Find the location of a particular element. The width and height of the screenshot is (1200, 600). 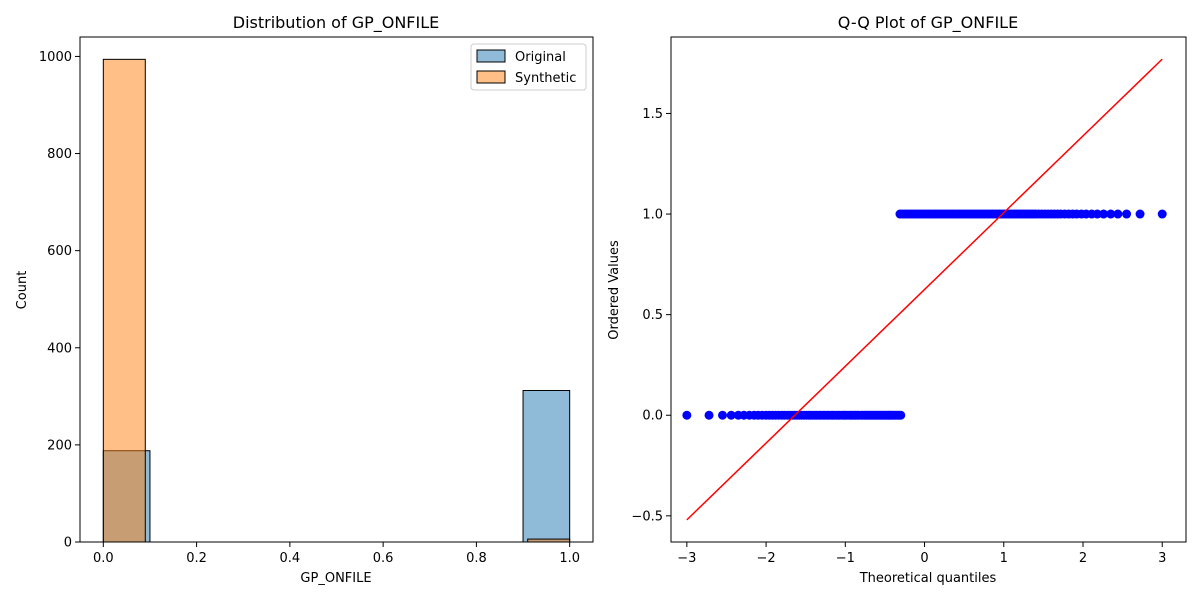

histogram-y-tick-label: 1000 is located at coordinates (55, 57).